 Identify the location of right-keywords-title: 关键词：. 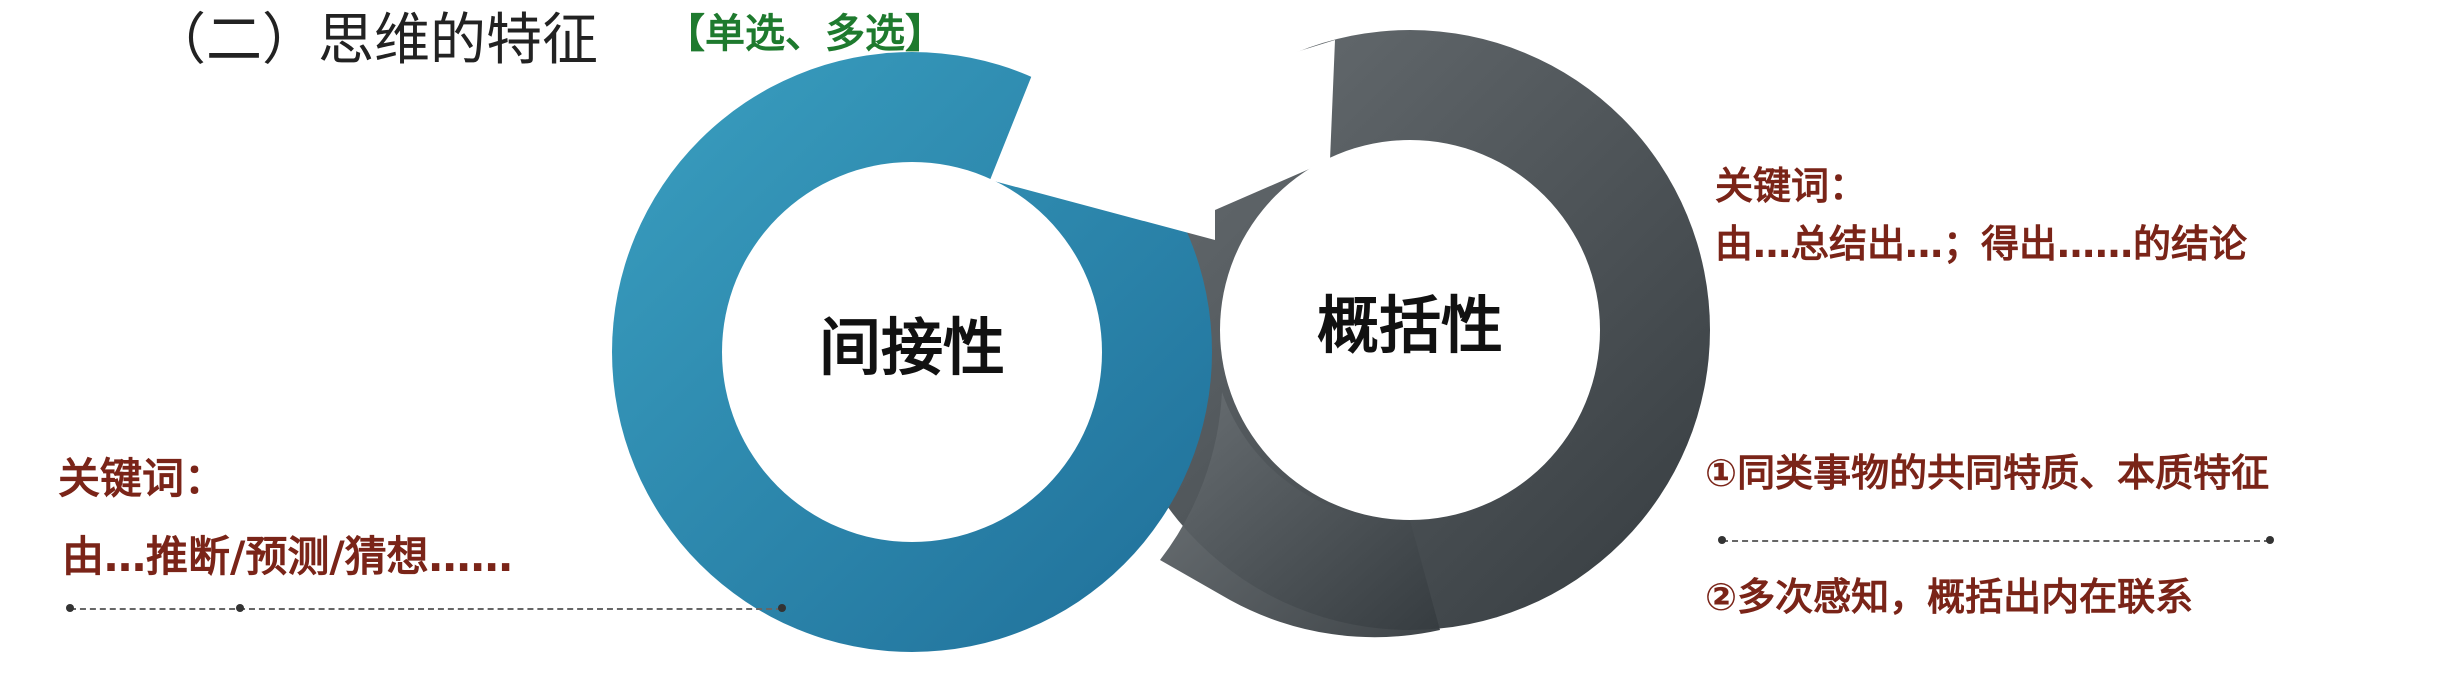
(1791, 186).